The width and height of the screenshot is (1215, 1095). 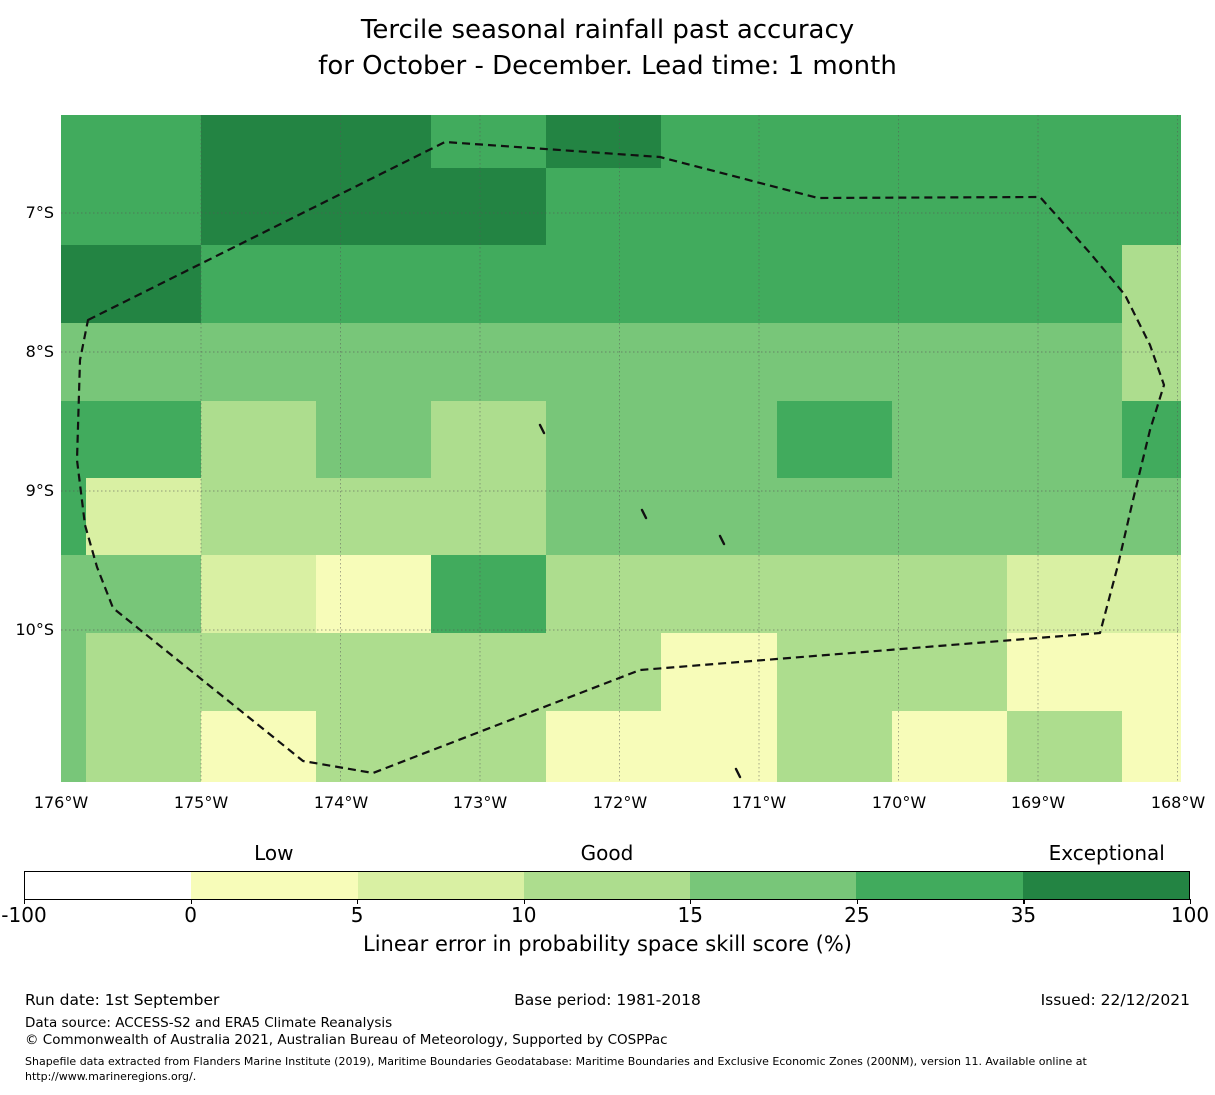 I want to click on y-tick-label: 8°S, so click(x=39, y=351).